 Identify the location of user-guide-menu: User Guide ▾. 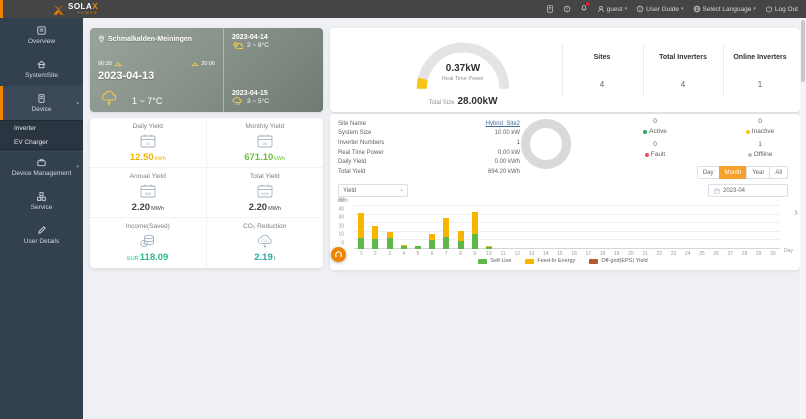
(660, 9).